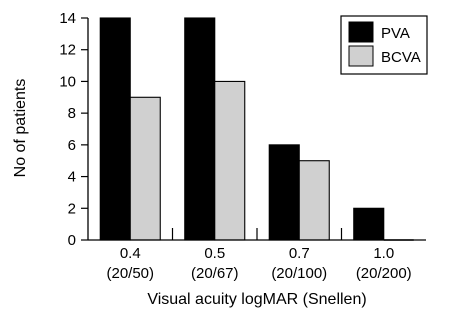  I want to click on legend-label-pva: PVA, so click(395, 33).